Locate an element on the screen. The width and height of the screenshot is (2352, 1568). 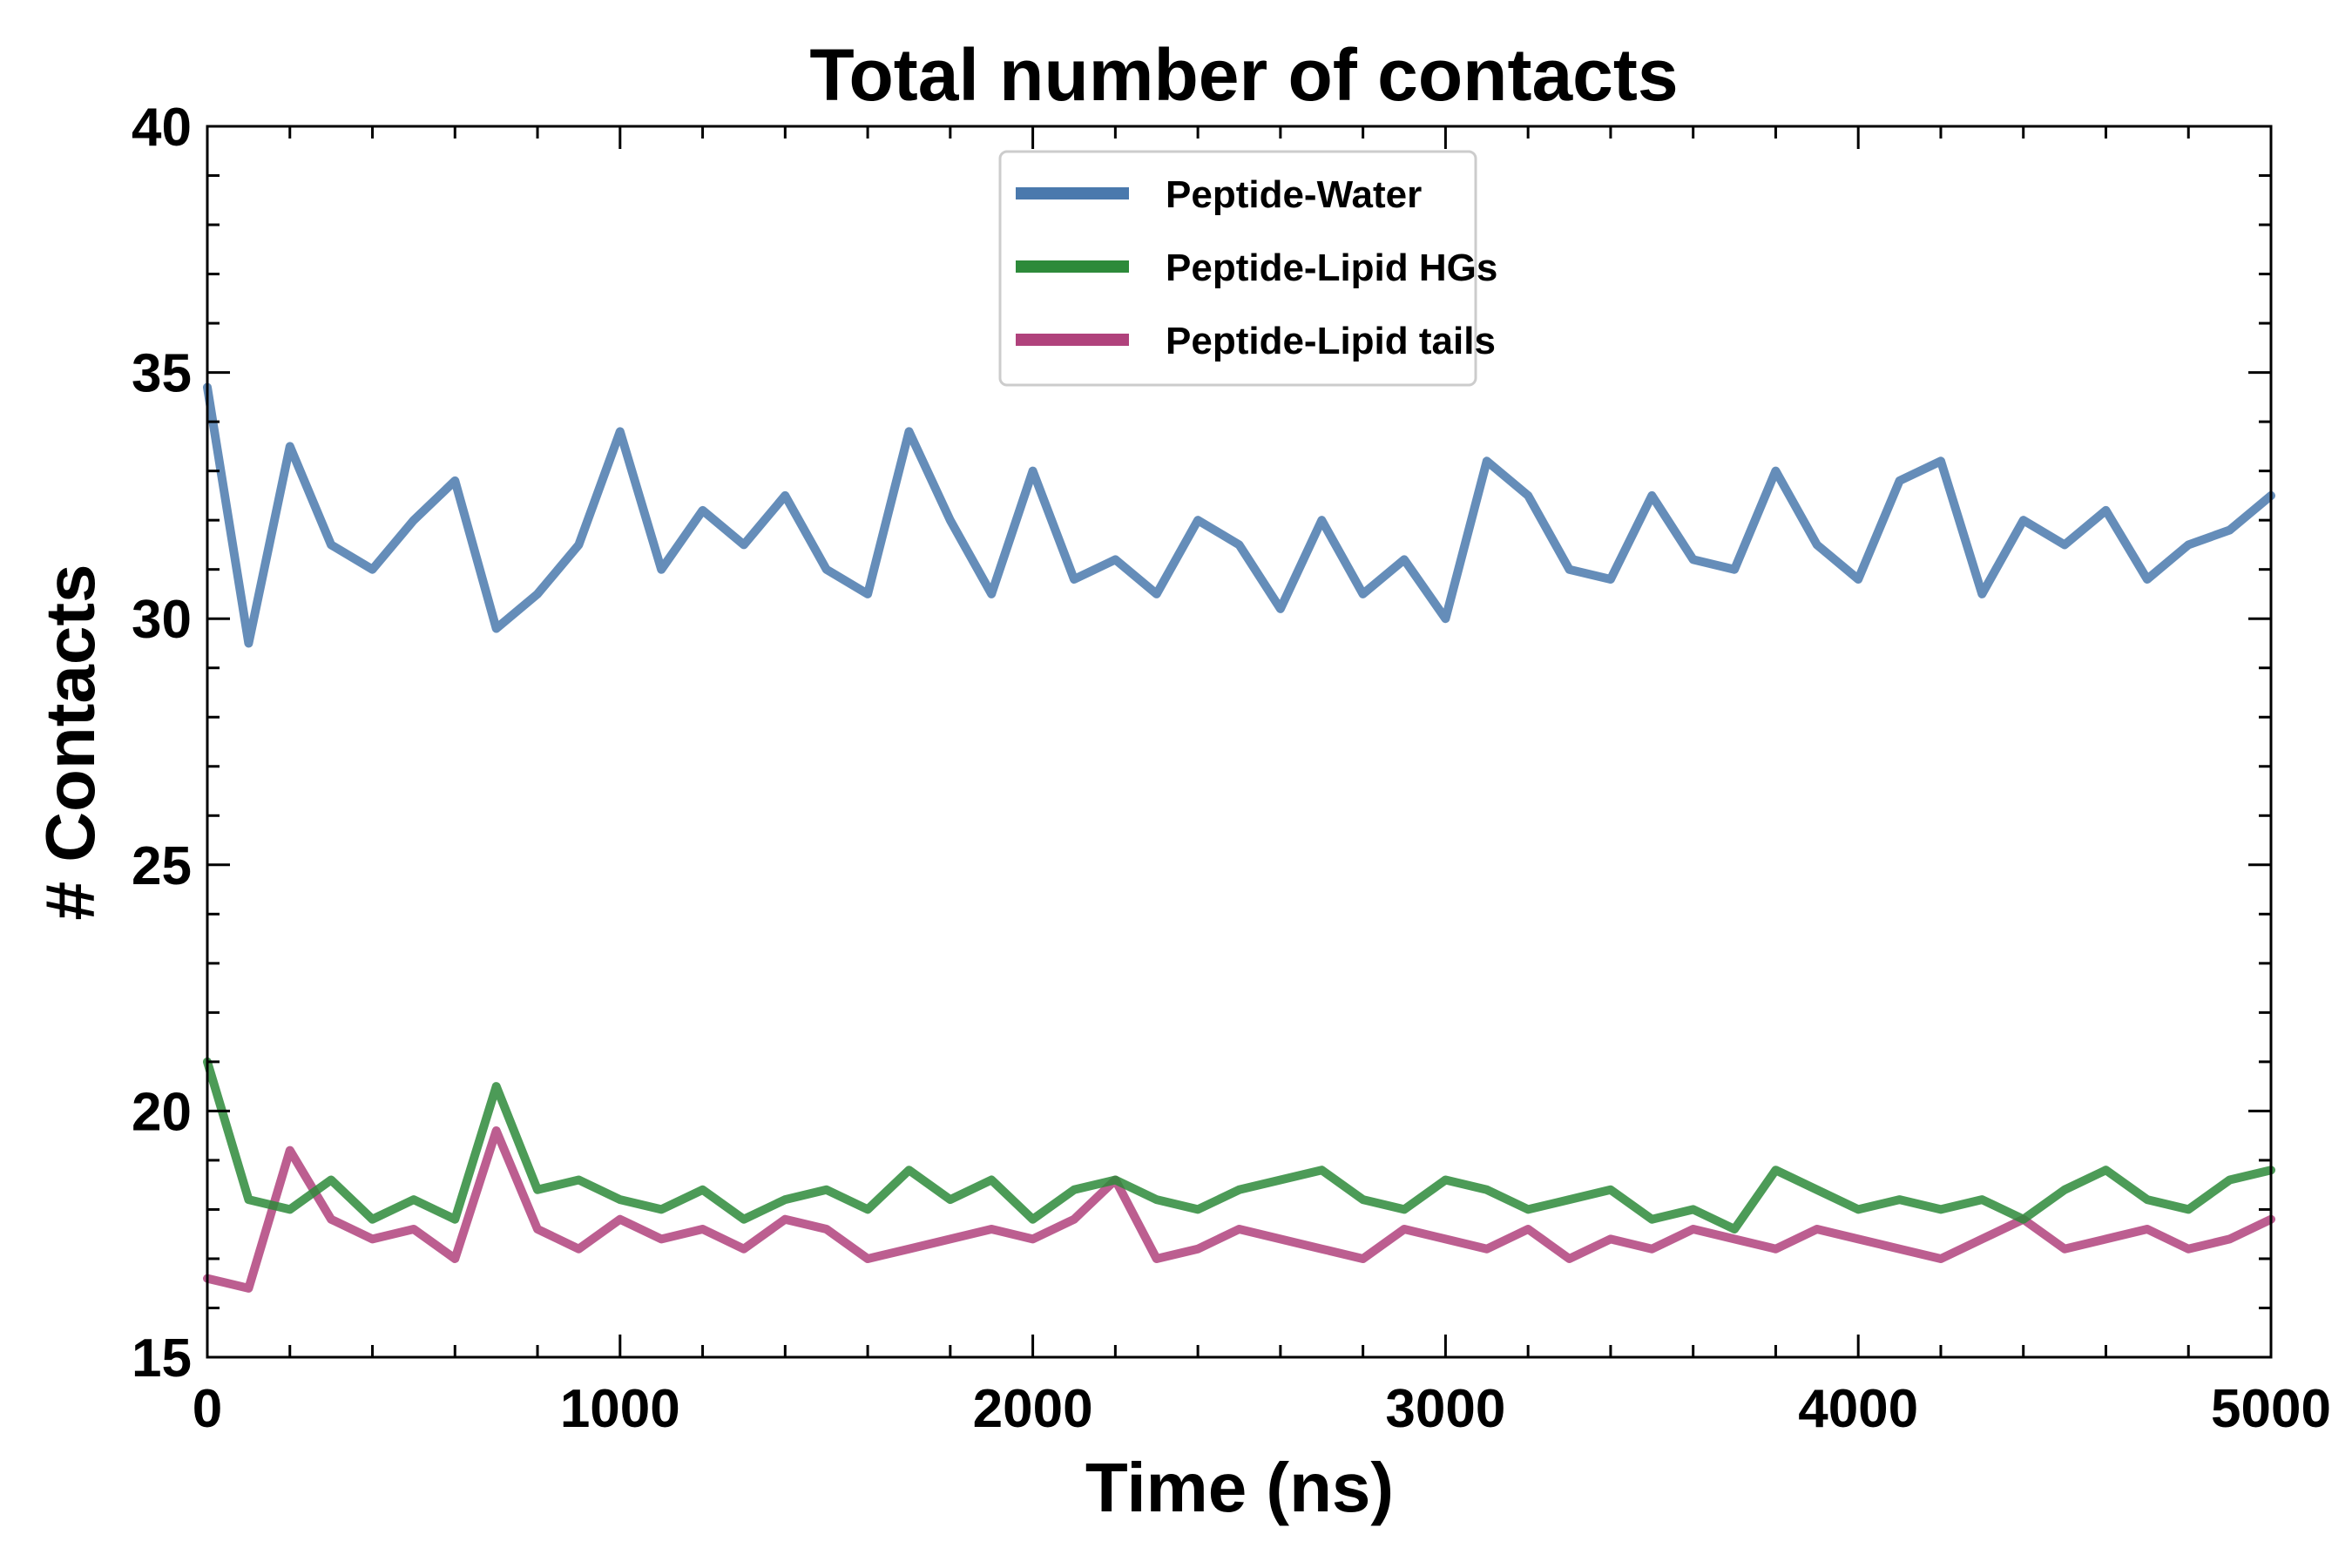
legend-label: Peptide-Water is located at coordinates (1294, 194).